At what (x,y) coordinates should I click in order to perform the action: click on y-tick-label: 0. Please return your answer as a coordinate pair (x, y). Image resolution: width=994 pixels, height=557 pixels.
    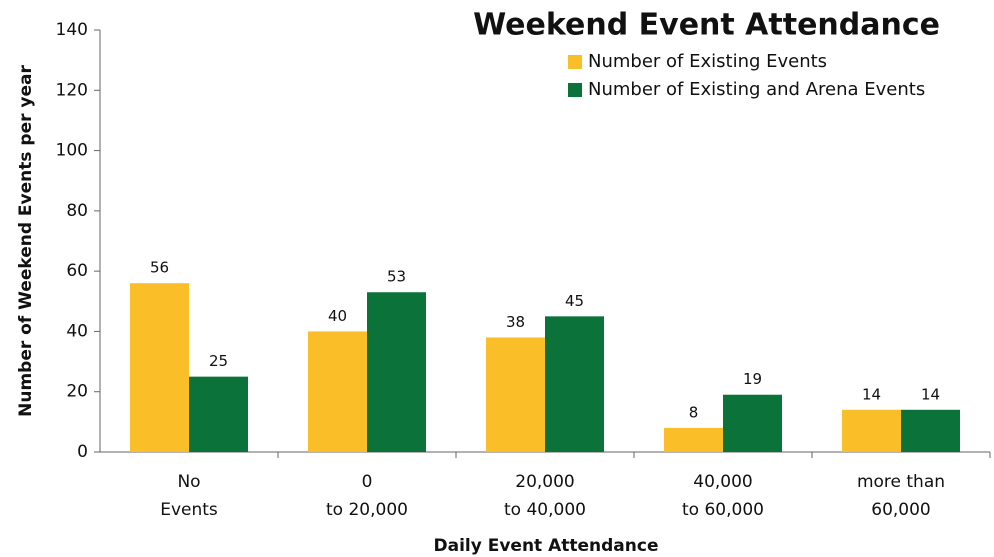
    Looking at the image, I should click on (82, 452).